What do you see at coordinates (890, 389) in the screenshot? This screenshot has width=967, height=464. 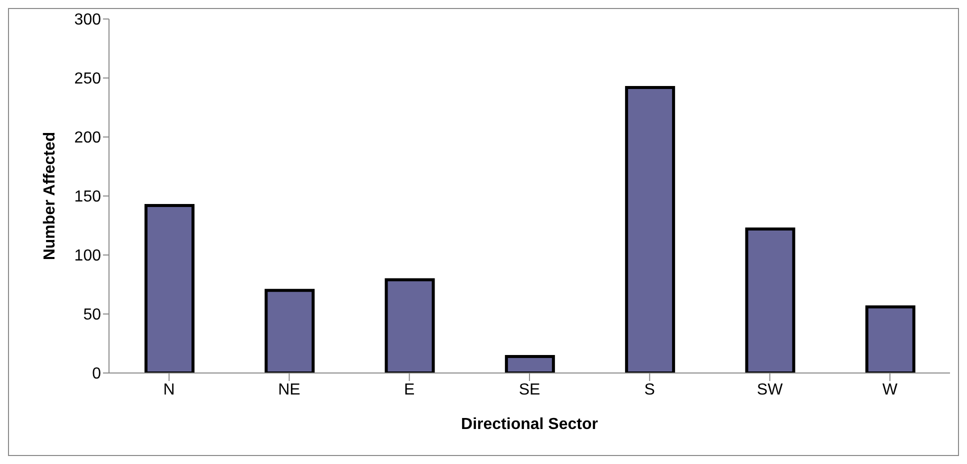 I see `x-tick-label: W` at bounding box center [890, 389].